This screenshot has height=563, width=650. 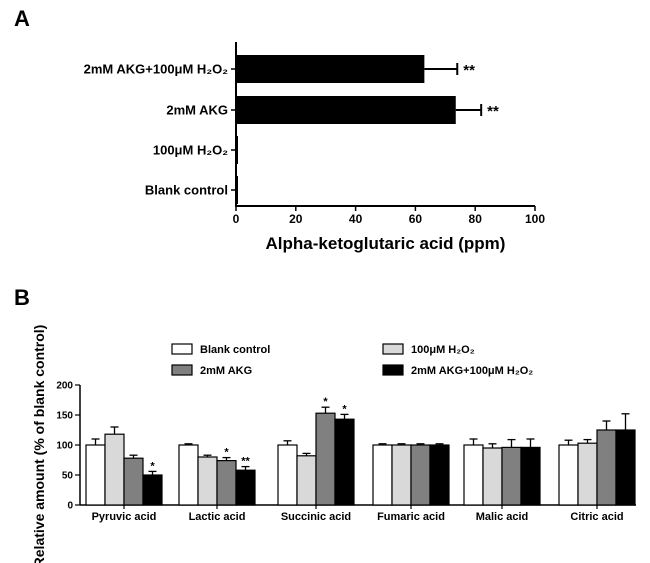 I want to click on category-label: 2mM AKG+100μM H₂O₂, so click(x=156, y=69).